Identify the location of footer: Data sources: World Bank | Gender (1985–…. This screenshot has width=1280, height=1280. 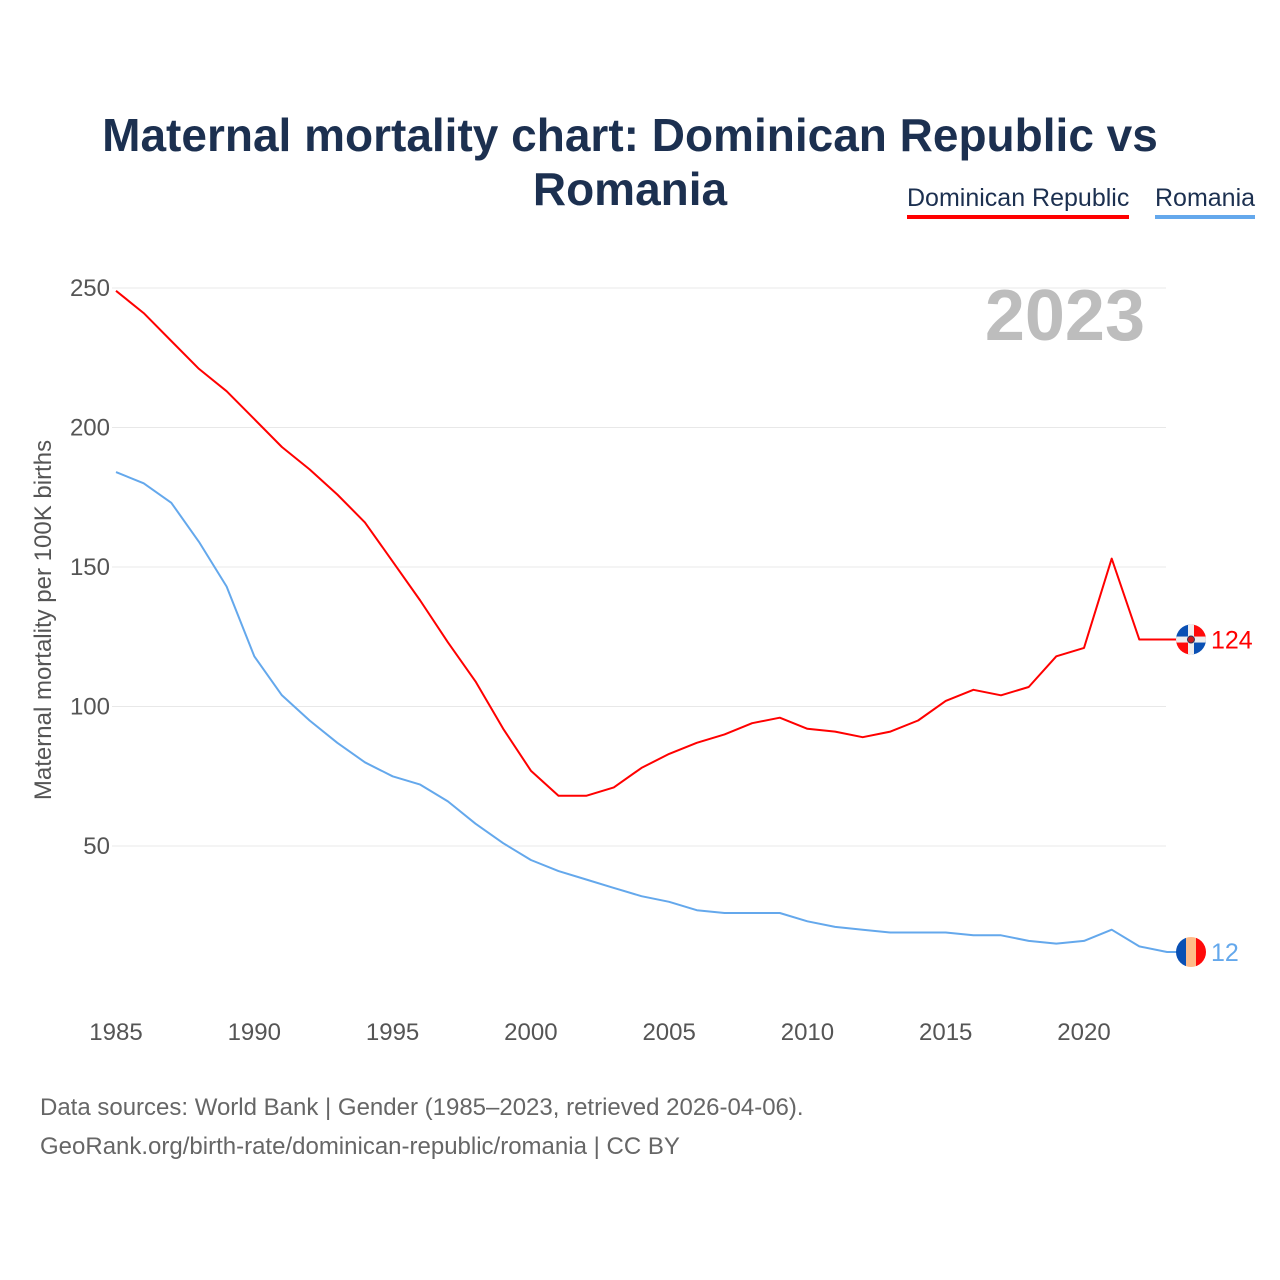
(422, 1127).